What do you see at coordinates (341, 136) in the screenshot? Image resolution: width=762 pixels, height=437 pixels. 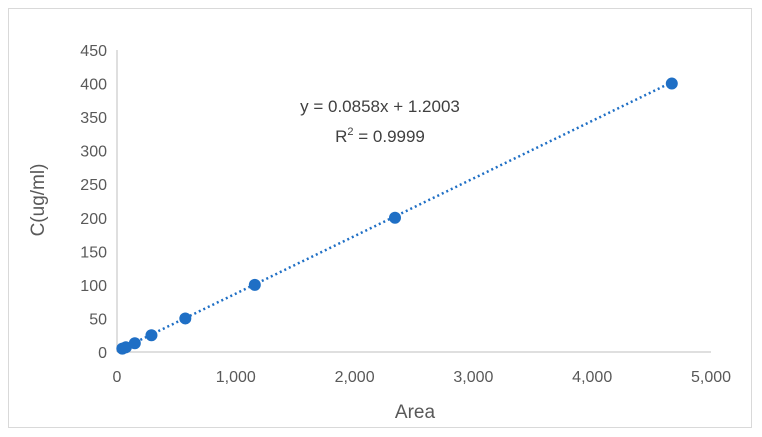 I see `r-squared-prefix: R` at bounding box center [341, 136].